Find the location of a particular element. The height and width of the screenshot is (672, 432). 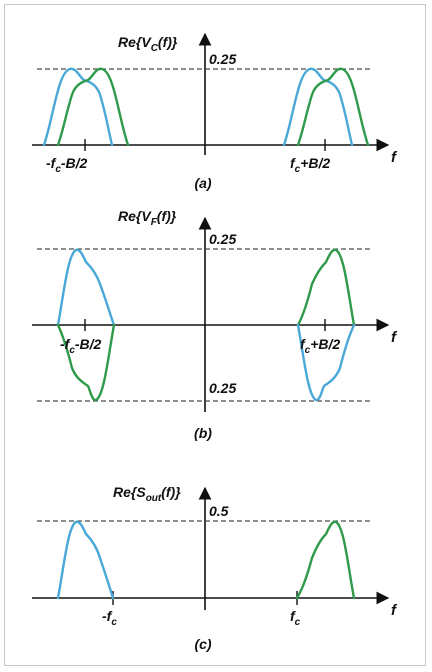

panel-b-level-top-label: 0.25 is located at coordinates (222, 239).